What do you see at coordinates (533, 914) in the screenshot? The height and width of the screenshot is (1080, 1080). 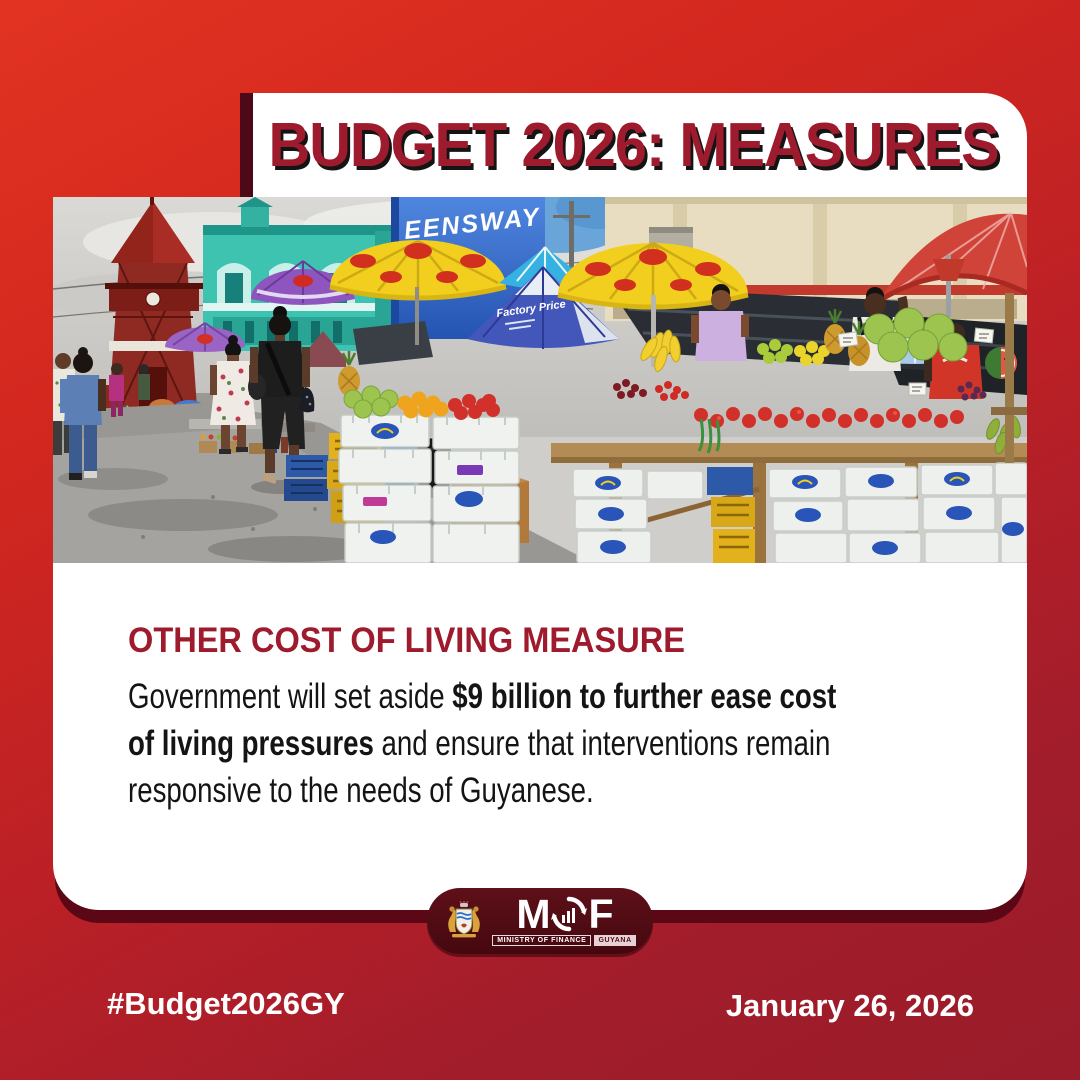 I see `mof-letter-m: M` at bounding box center [533, 914].